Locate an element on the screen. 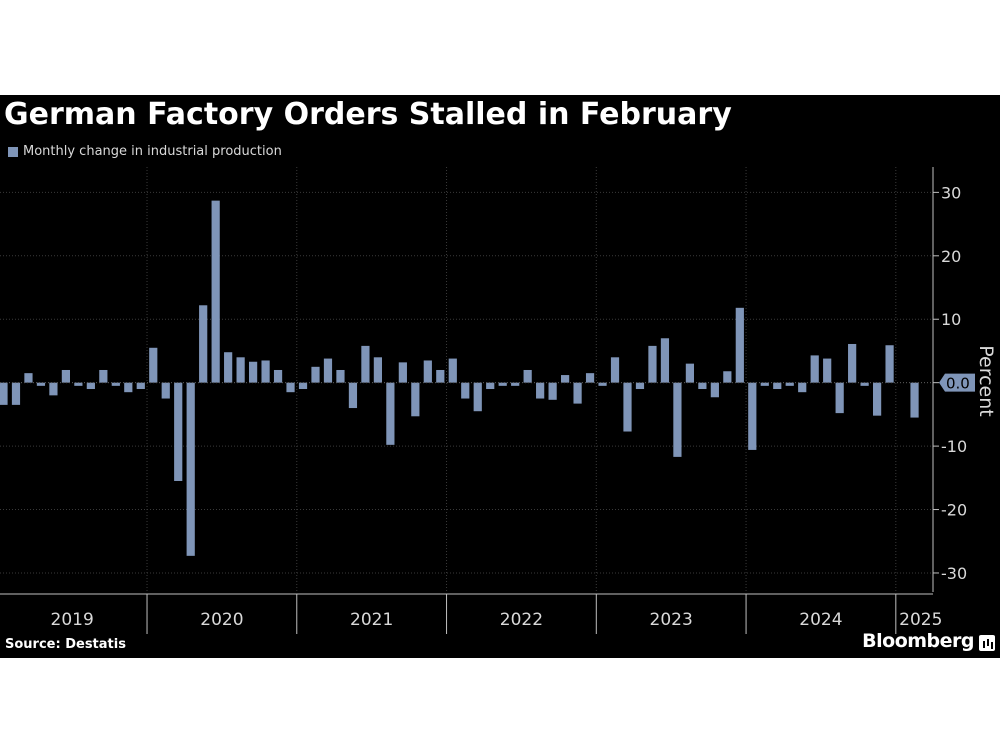 The width and height of the screenshot is (1000, 750). x-year-label: 2022 is located at coordinates (521, 620).